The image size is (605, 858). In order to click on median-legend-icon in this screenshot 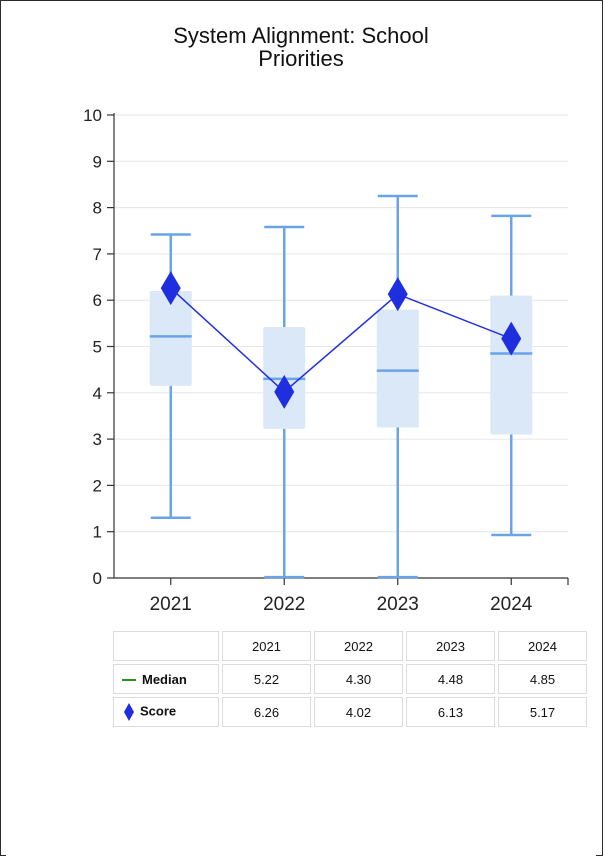, I will do `click(129, 680)`.